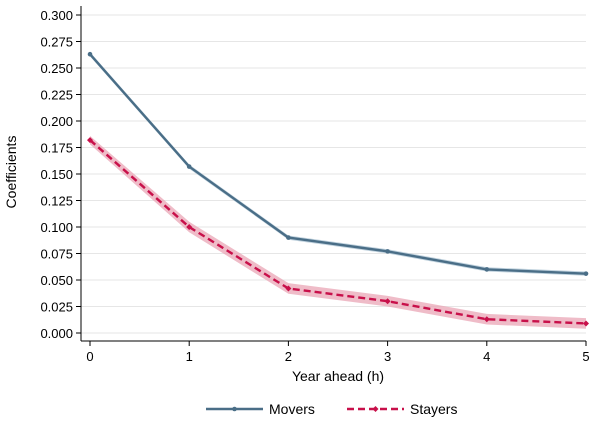  What do you see at coordinates (56, 42) in the screenshot?
I see `y-tick-label: 0.275` at bounding box center [56, 42].